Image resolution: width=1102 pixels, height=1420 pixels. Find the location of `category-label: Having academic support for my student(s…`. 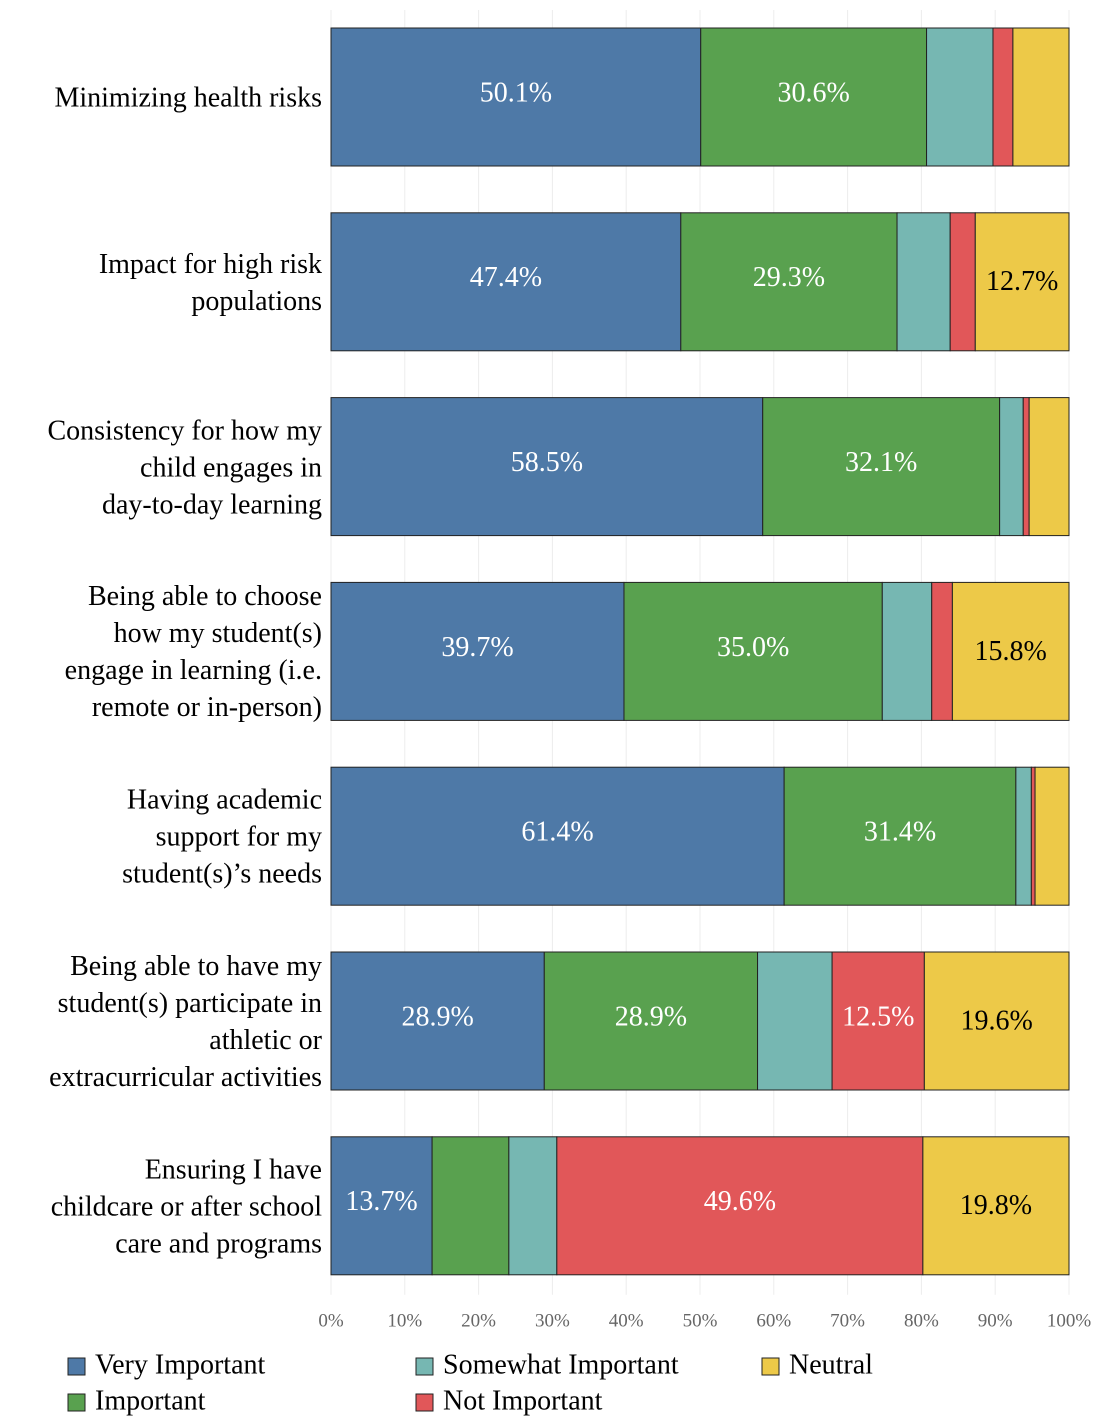

category-label: Having academic support for my student(s… is located at coordinates (222, 837).